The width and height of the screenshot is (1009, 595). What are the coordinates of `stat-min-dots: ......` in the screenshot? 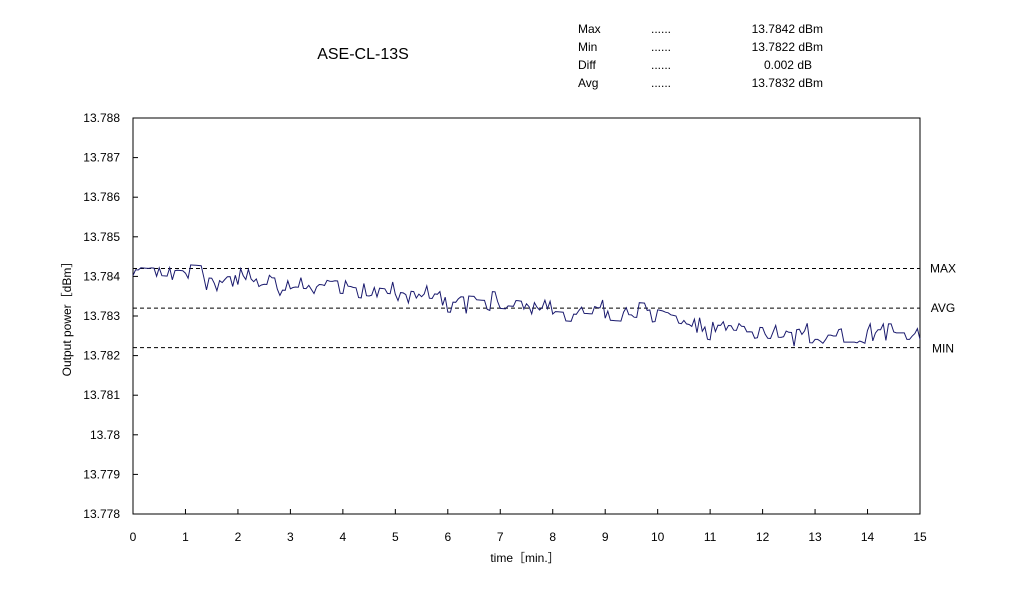 It's located at (661, 47).